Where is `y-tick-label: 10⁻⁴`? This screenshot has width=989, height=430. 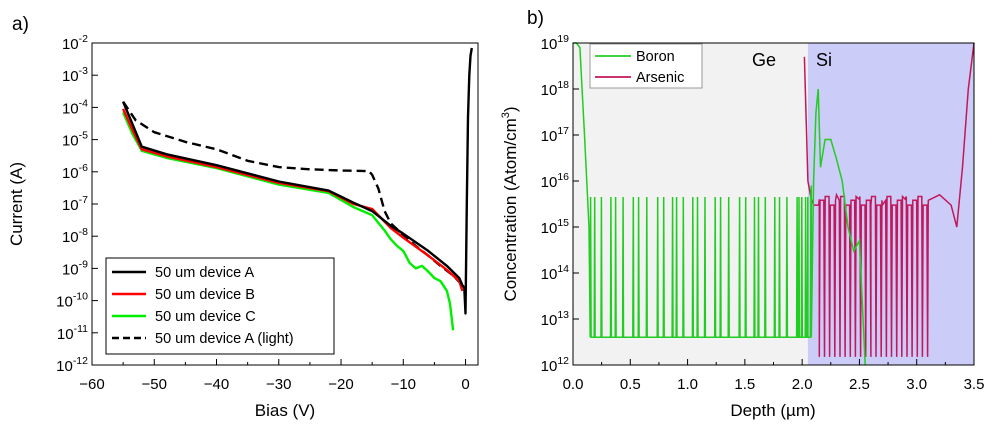 y-tick-label: 10⁻⁴ is located at coordinates (75, 107).